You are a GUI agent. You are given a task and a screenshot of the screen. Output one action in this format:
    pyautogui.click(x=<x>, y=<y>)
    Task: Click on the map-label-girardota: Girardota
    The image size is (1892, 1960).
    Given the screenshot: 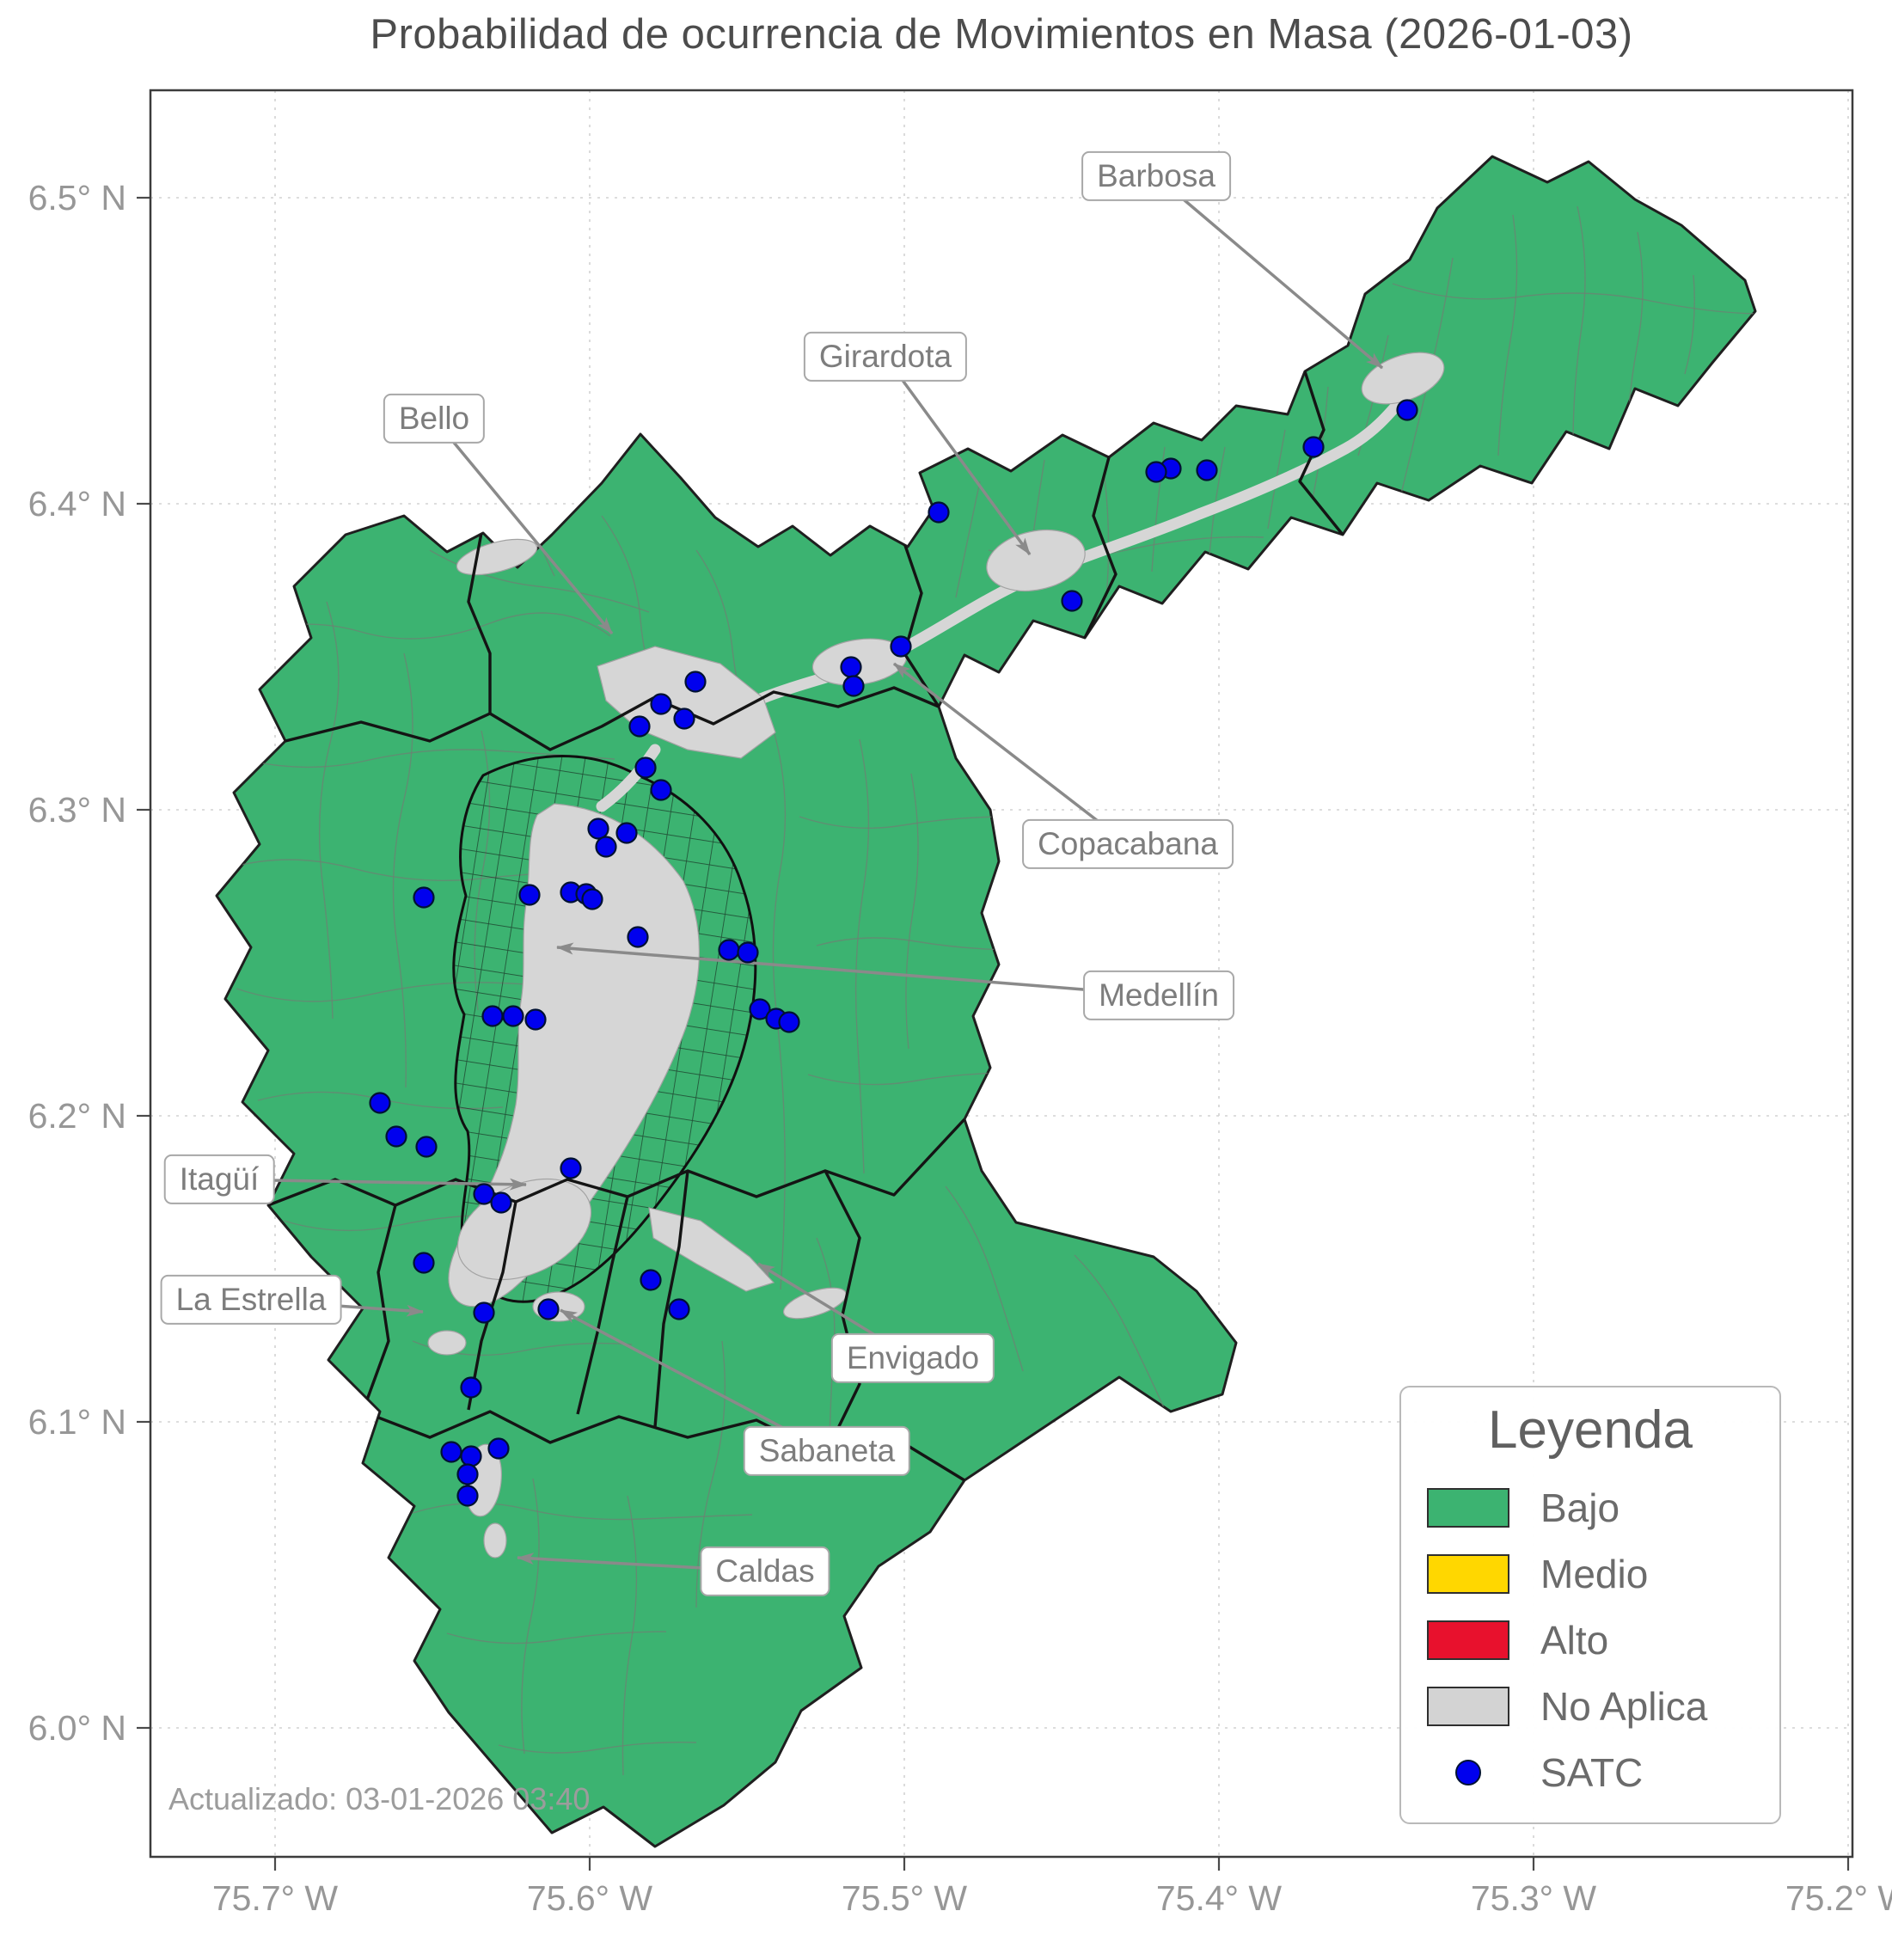 What is the action you would take?
    pyautogui.click(x=885, y=357)
    